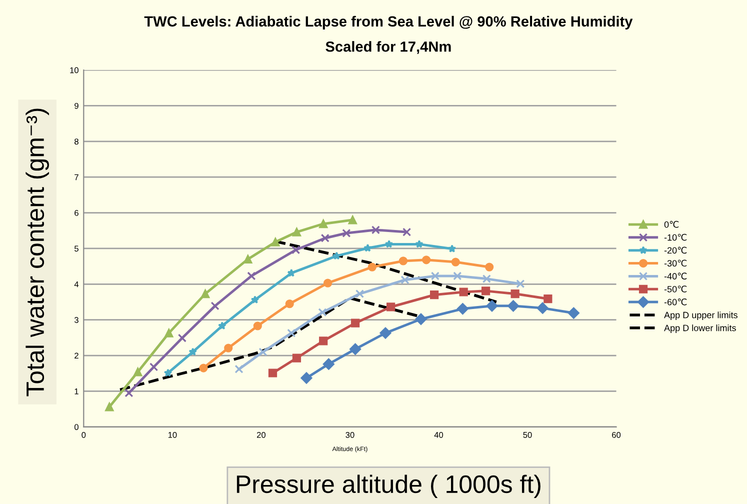 The image size is (747, 504). What do you see at coordinates (74, 70) in the screenshot?
I see `y-tick-label: 10` at bounding box center [74, 70].